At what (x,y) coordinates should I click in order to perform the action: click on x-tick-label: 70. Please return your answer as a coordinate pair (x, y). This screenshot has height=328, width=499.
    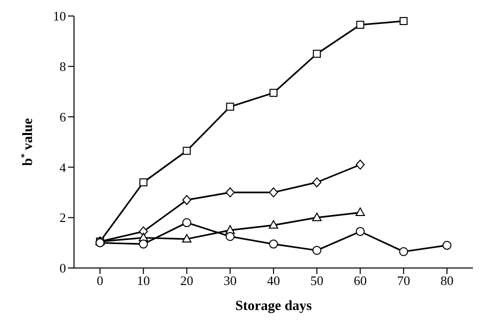
    Looking at the image, I should click on (403, 280).